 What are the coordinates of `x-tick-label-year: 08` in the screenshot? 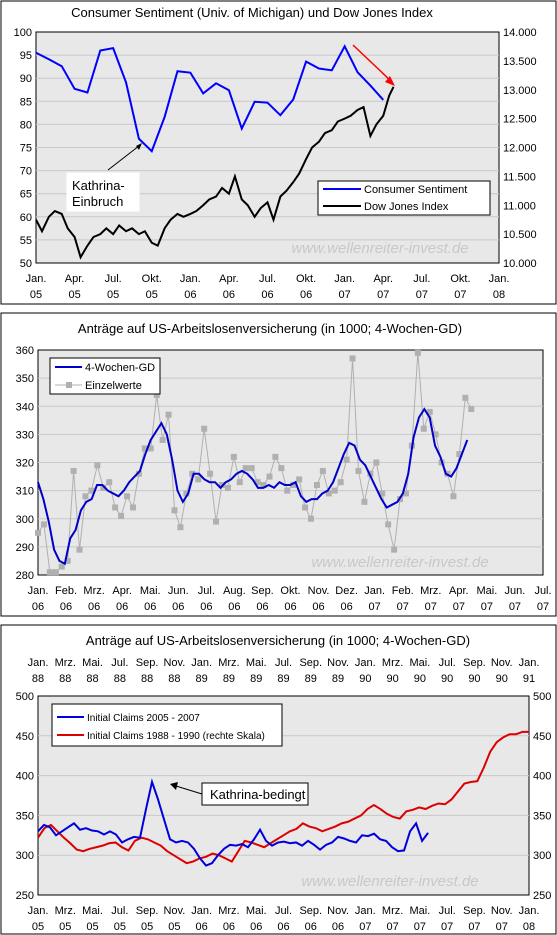 It's located at (499, 295).